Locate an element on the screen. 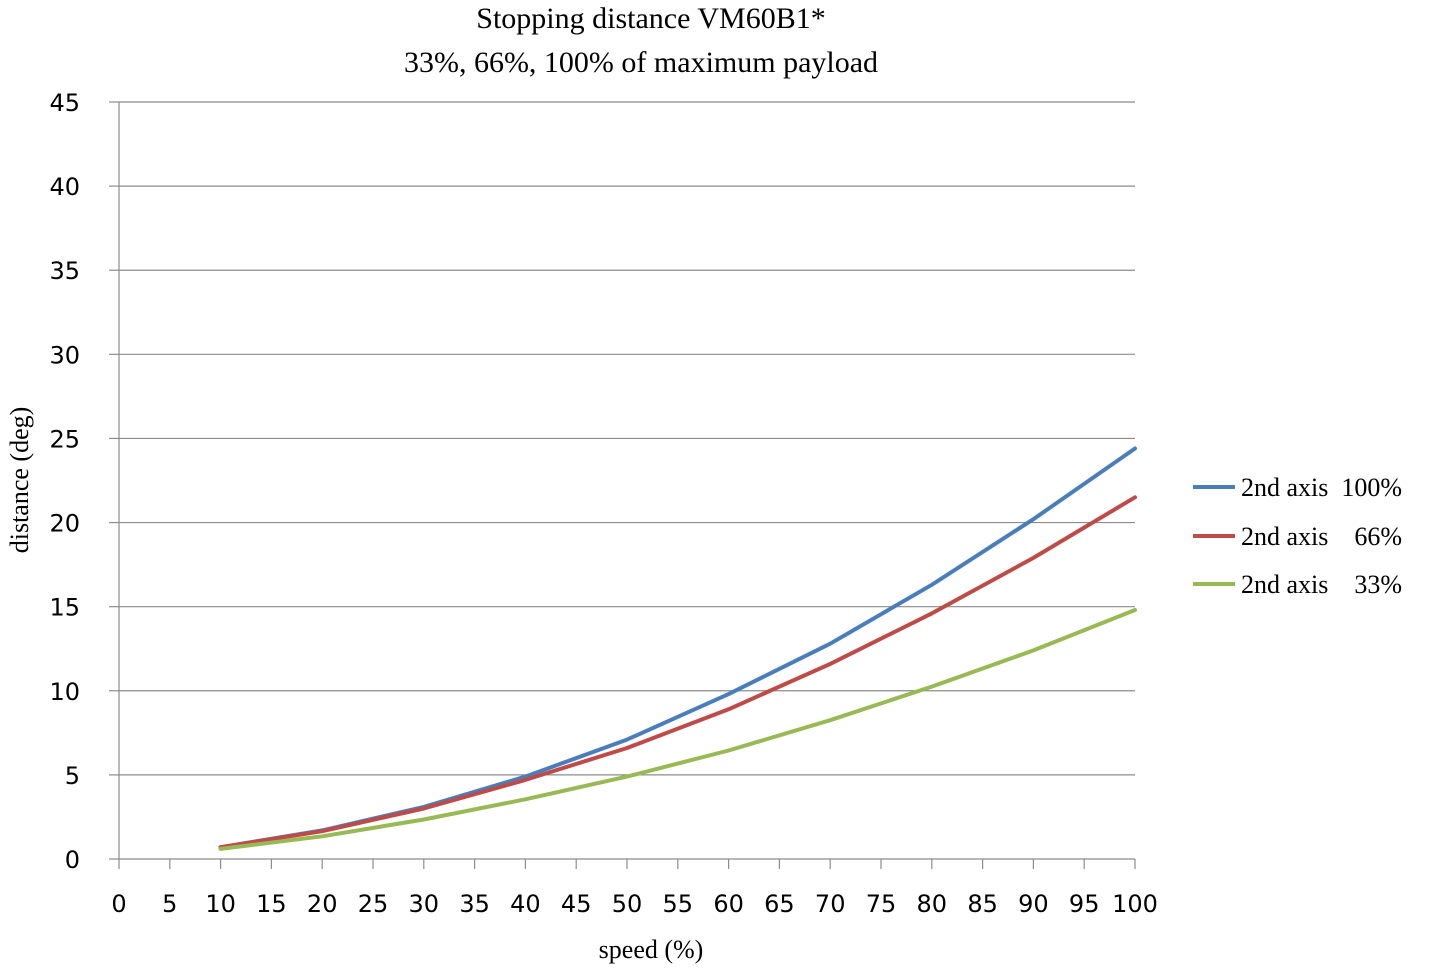 The height and width of the screenshot is (970, 1433). x-tick-label: 0 is located at coordinates (118, 904).